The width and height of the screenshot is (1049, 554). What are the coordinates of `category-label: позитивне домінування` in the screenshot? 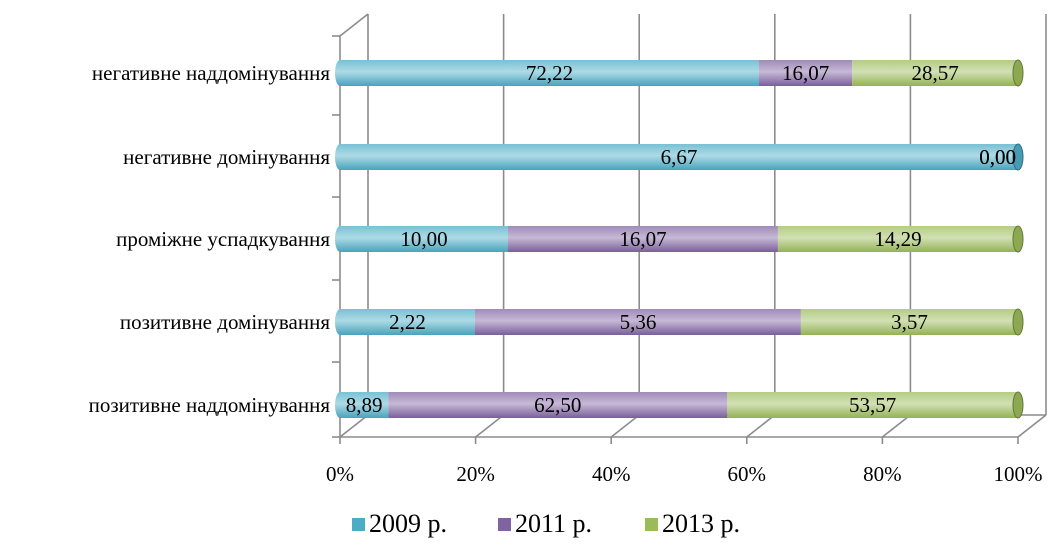 It's located at (225, 322).